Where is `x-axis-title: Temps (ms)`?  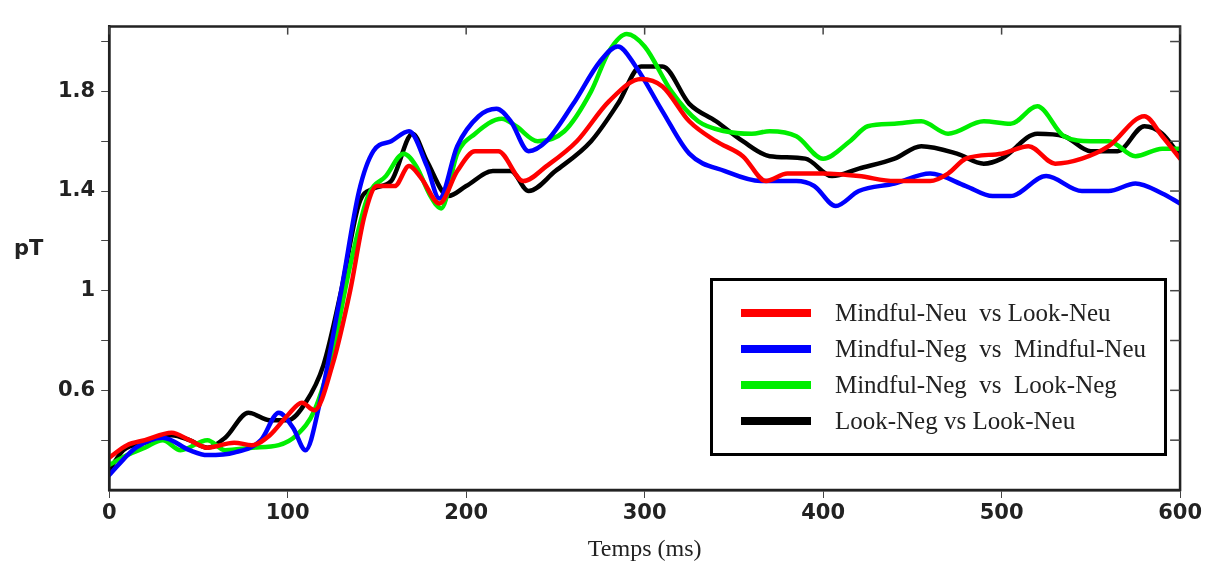 x-axis-title: Temps (ms) is located at coordinates (644, 547).